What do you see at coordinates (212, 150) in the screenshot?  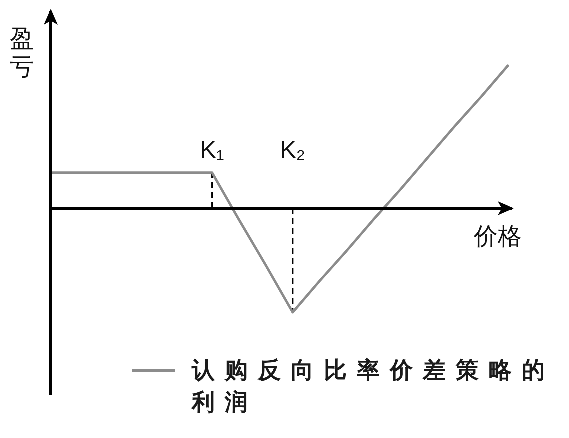 I see `x-tick-label: K₁` at bounding box center [212, 150].